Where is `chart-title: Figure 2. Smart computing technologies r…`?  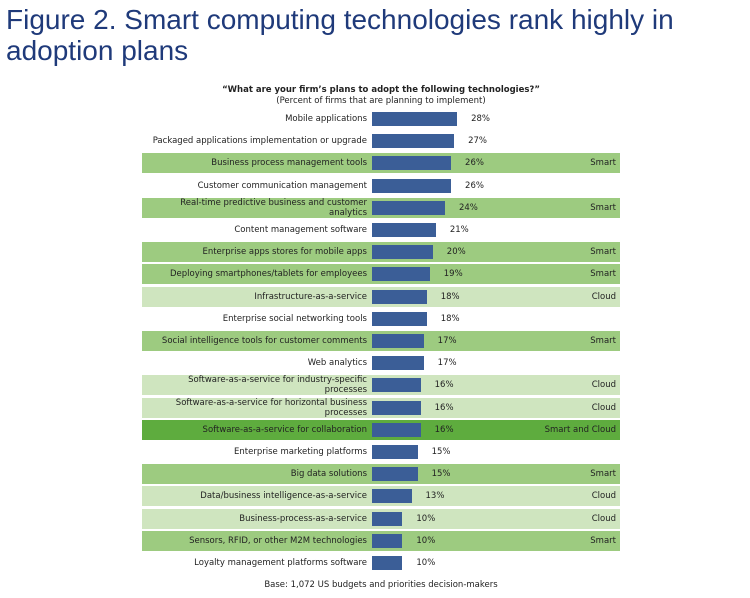 chart-title: Figure 2. Smart computing technologies r… is located at coordinates (340, 35).